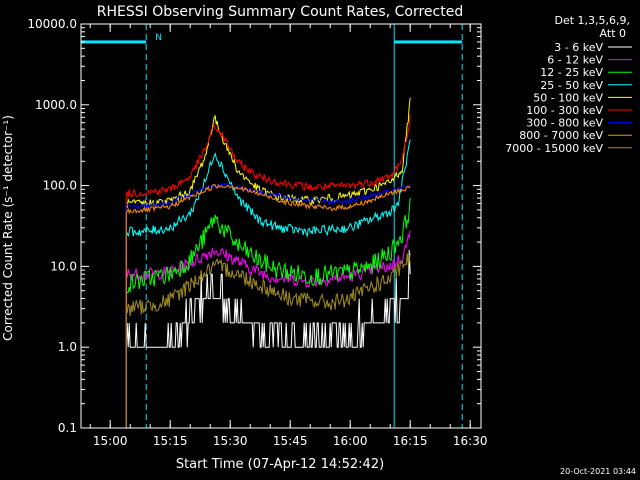 This screenshot has height=480, width=640. I want to click on legend-entry-label: 300 - 800 keV, so click(564, 123).